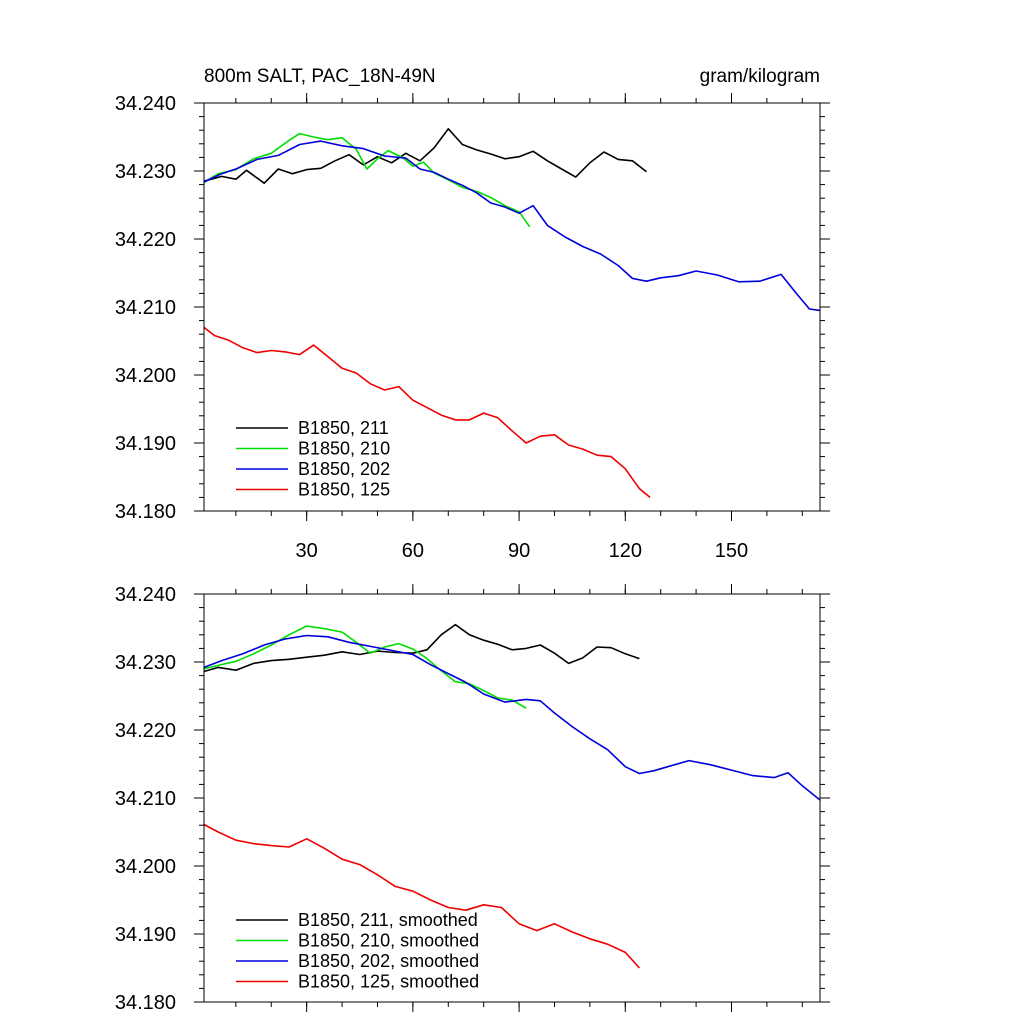 This screenshot has width=1024, height=1024. I want to click on legend-label: B1850, 202, so click(344, 469).